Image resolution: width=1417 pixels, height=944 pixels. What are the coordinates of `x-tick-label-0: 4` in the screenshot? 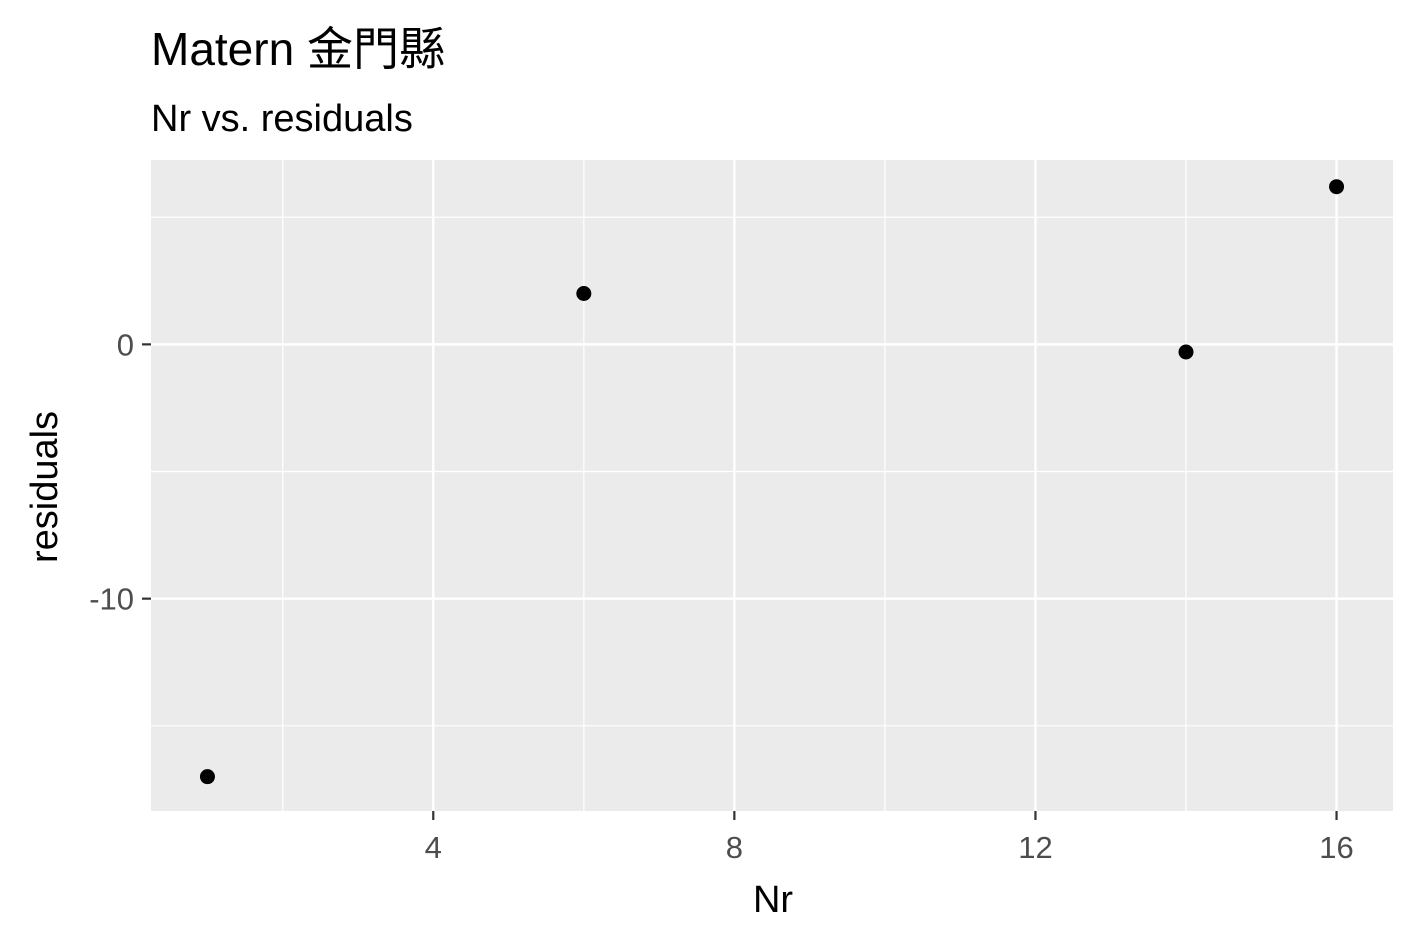 It's located at (433, 847).